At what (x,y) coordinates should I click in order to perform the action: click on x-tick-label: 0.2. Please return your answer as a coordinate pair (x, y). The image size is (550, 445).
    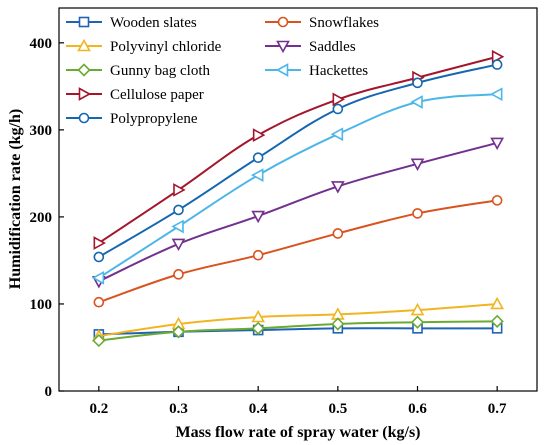
    Looking at the image, I should click on (98, 409).